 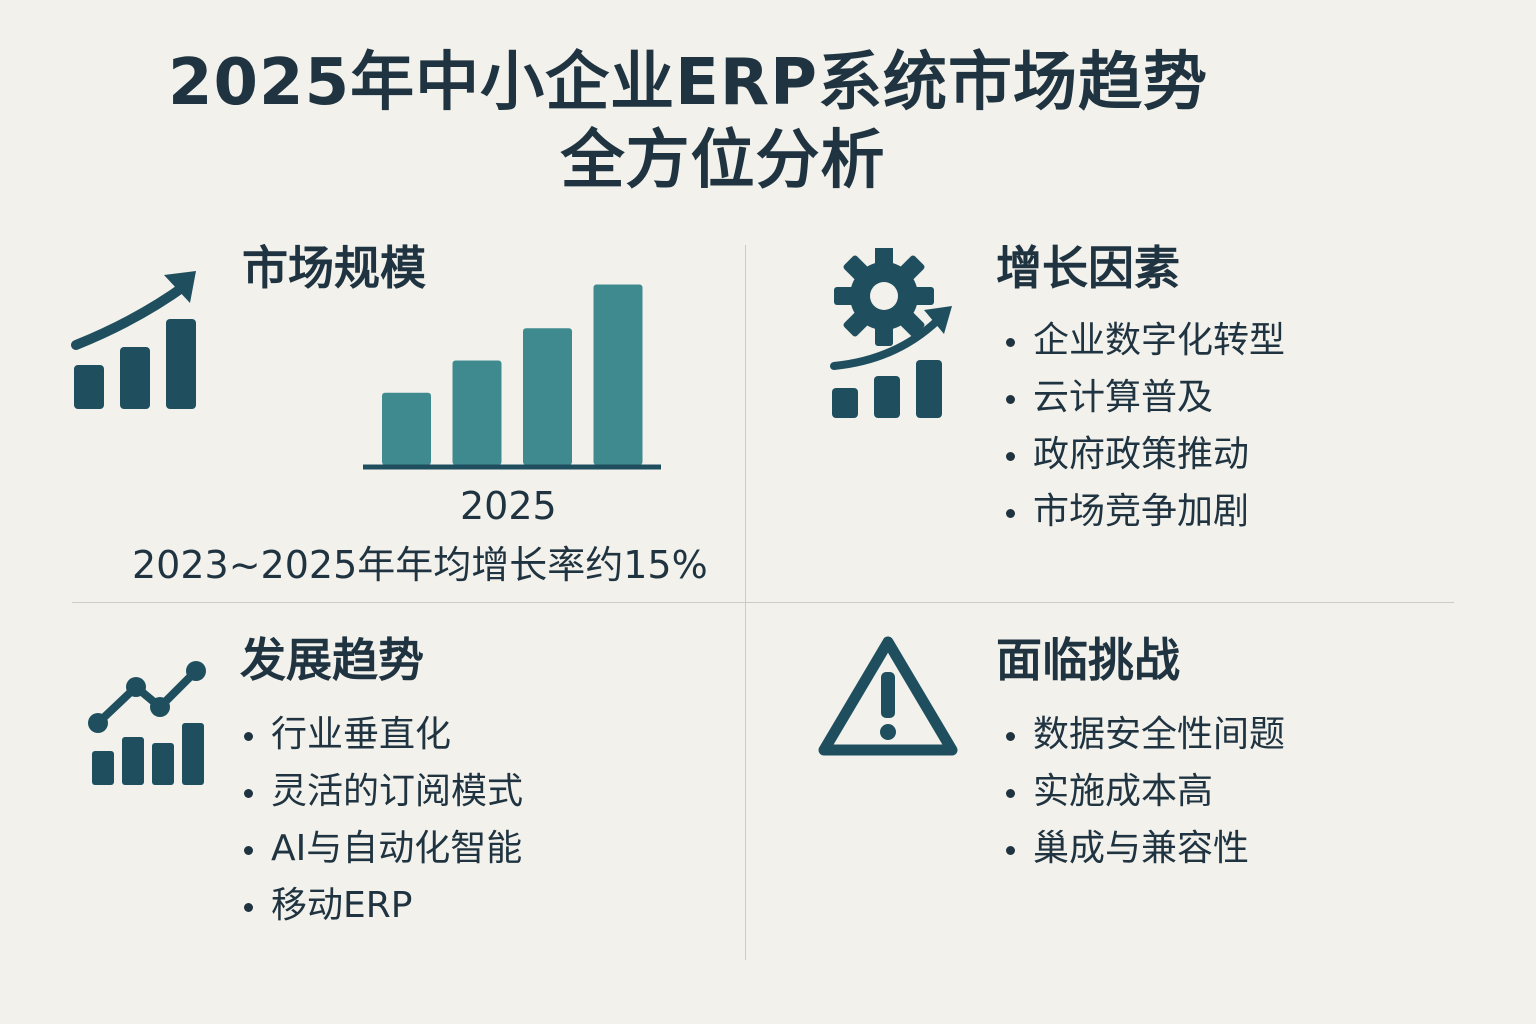 What do you see at coordinates (1145, 340) in the screenshot?
I see `list-item: 企业数字化转型` at bounding box center [1145, 340].